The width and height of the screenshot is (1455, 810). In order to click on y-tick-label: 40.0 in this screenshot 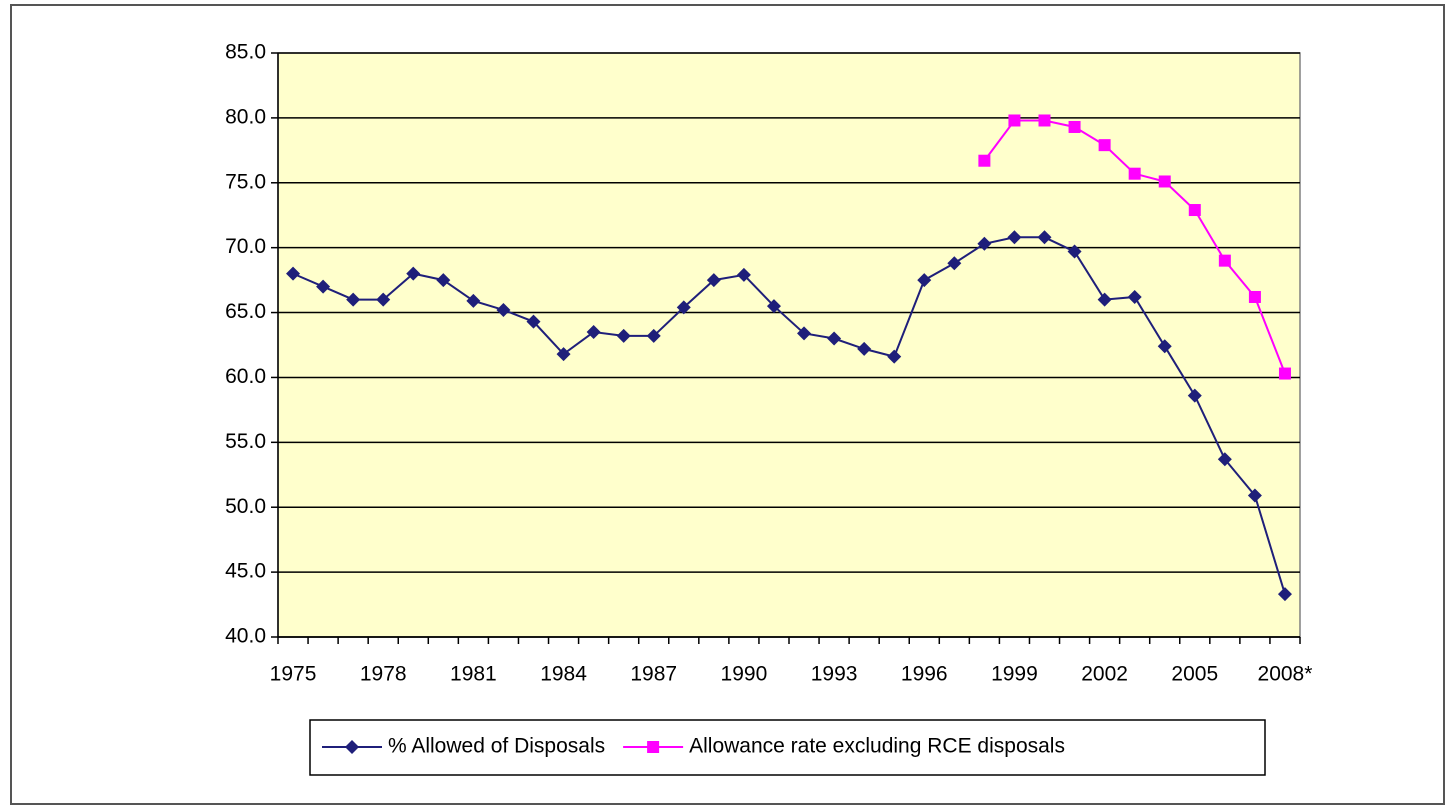, I will do `click(245, 636)`.